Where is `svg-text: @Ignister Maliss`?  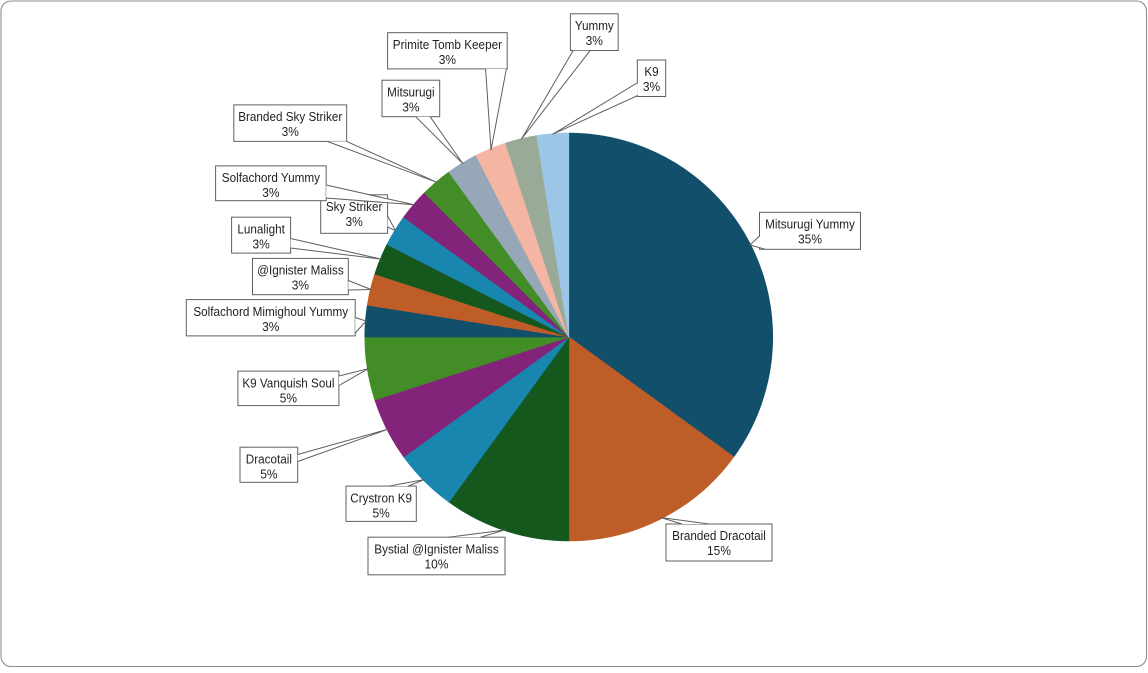 svg-text: @Ignister Maliss is located at coordinates (300, 270).